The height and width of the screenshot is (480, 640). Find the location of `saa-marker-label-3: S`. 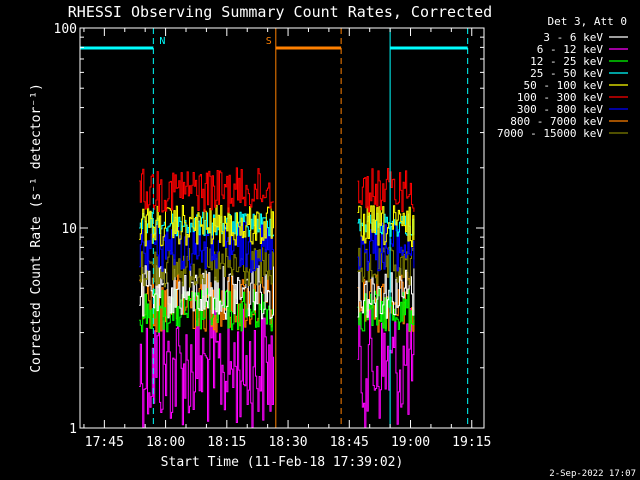

saa-marker-label-3: S is located at coordinates (269, 41).